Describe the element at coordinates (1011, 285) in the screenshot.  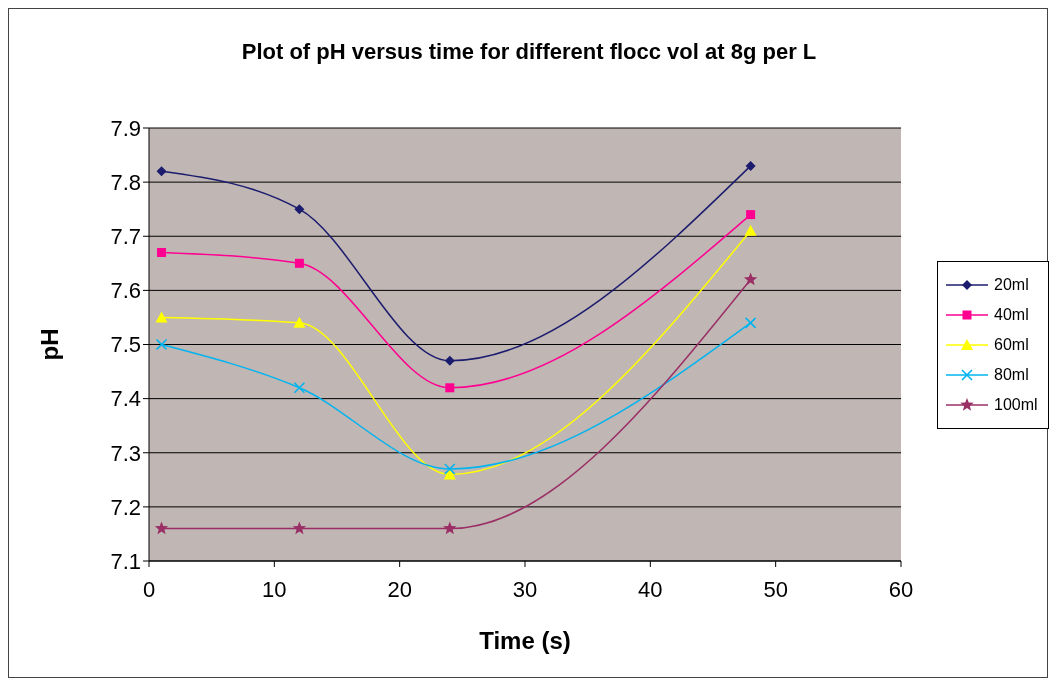
I see `legend-label: 20ml` at that location.